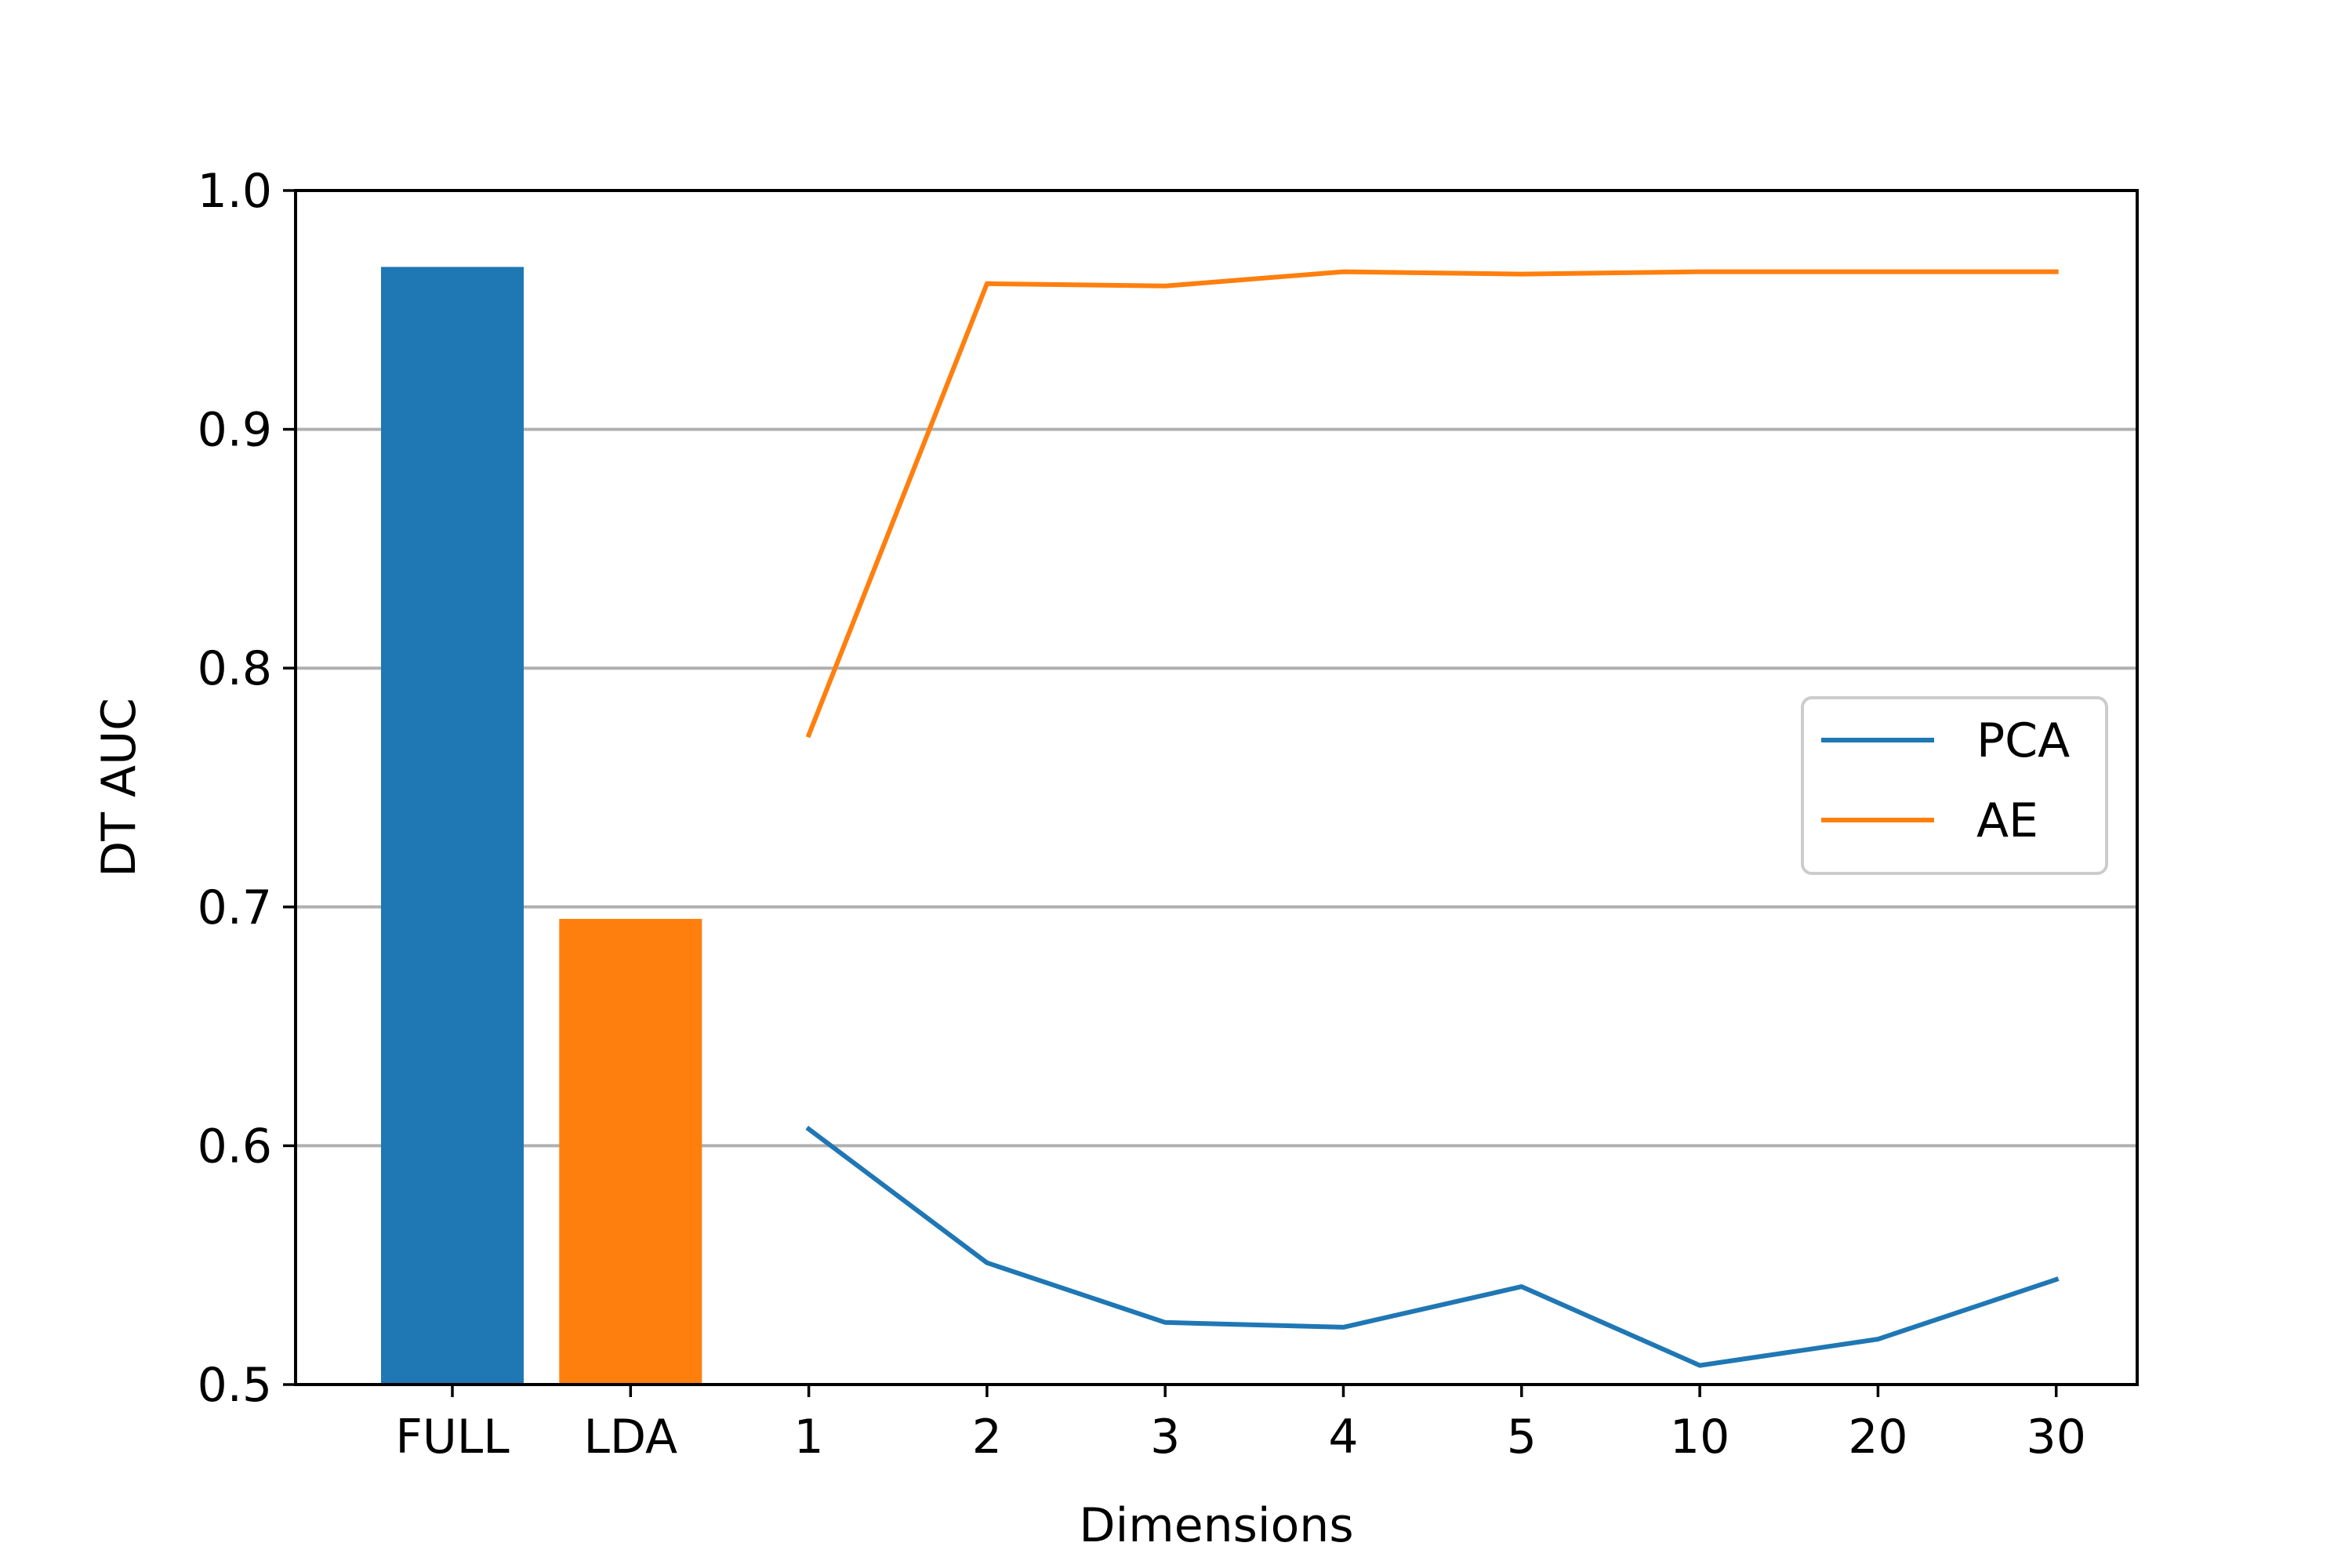 This screenshot has width=2352, height=1568. Describe the element at coordinates (1432, 1246) in the screenshot. I see `series-line-pca` at that location.